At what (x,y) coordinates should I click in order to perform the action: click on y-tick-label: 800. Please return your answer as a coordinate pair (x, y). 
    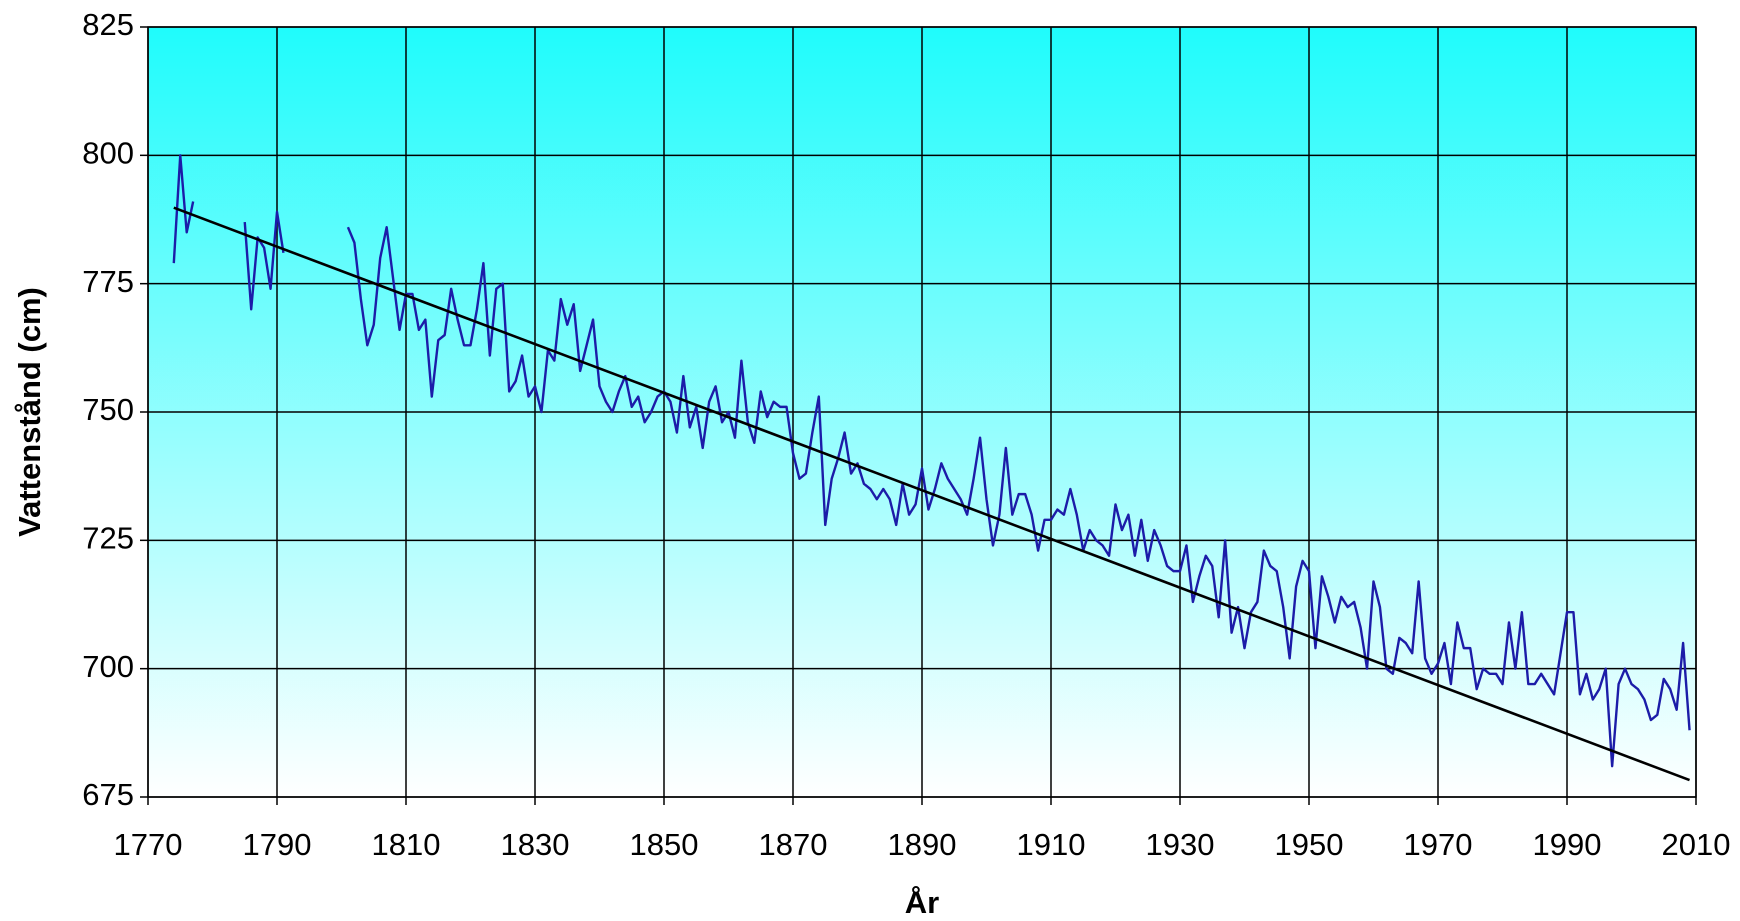
    Looking at the image, I should click on (108, 153).